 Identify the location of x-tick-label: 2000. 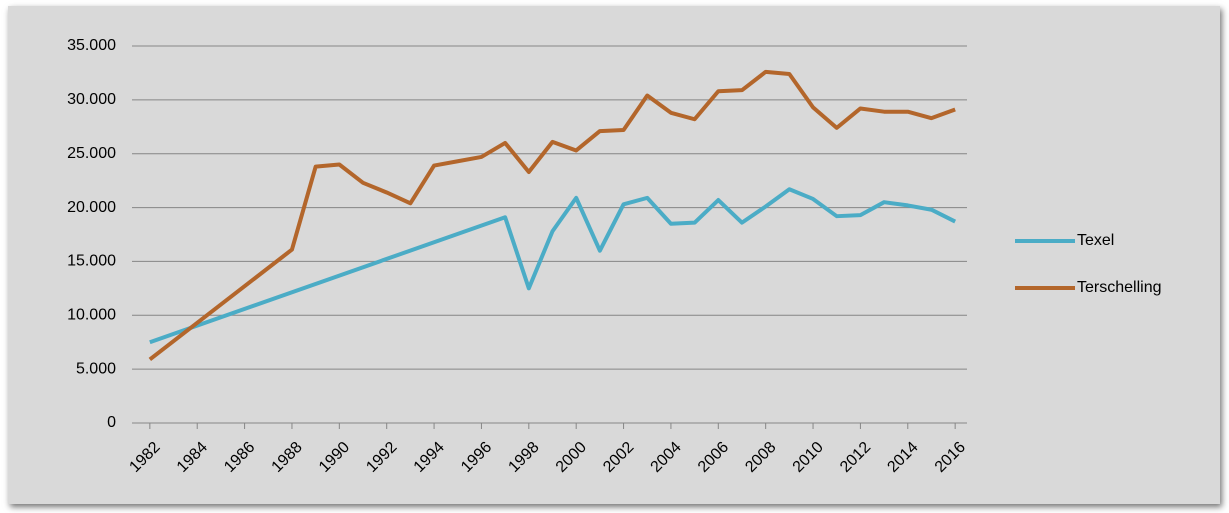
(571, 457).